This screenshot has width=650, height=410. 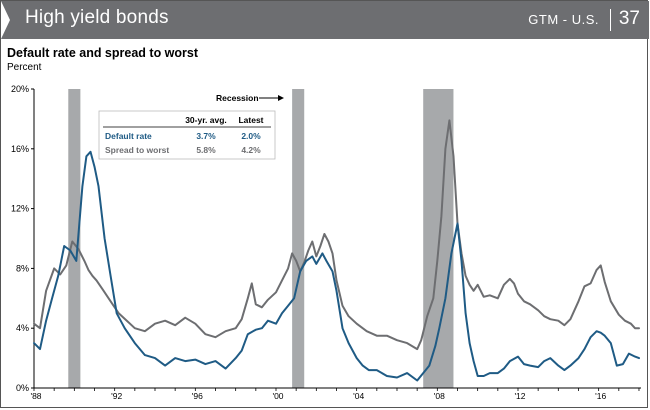 What do you see at coordinates (22, 388) in the screenshot?
I see `y-tick-label: 0%` at bounding box center [22, 388].